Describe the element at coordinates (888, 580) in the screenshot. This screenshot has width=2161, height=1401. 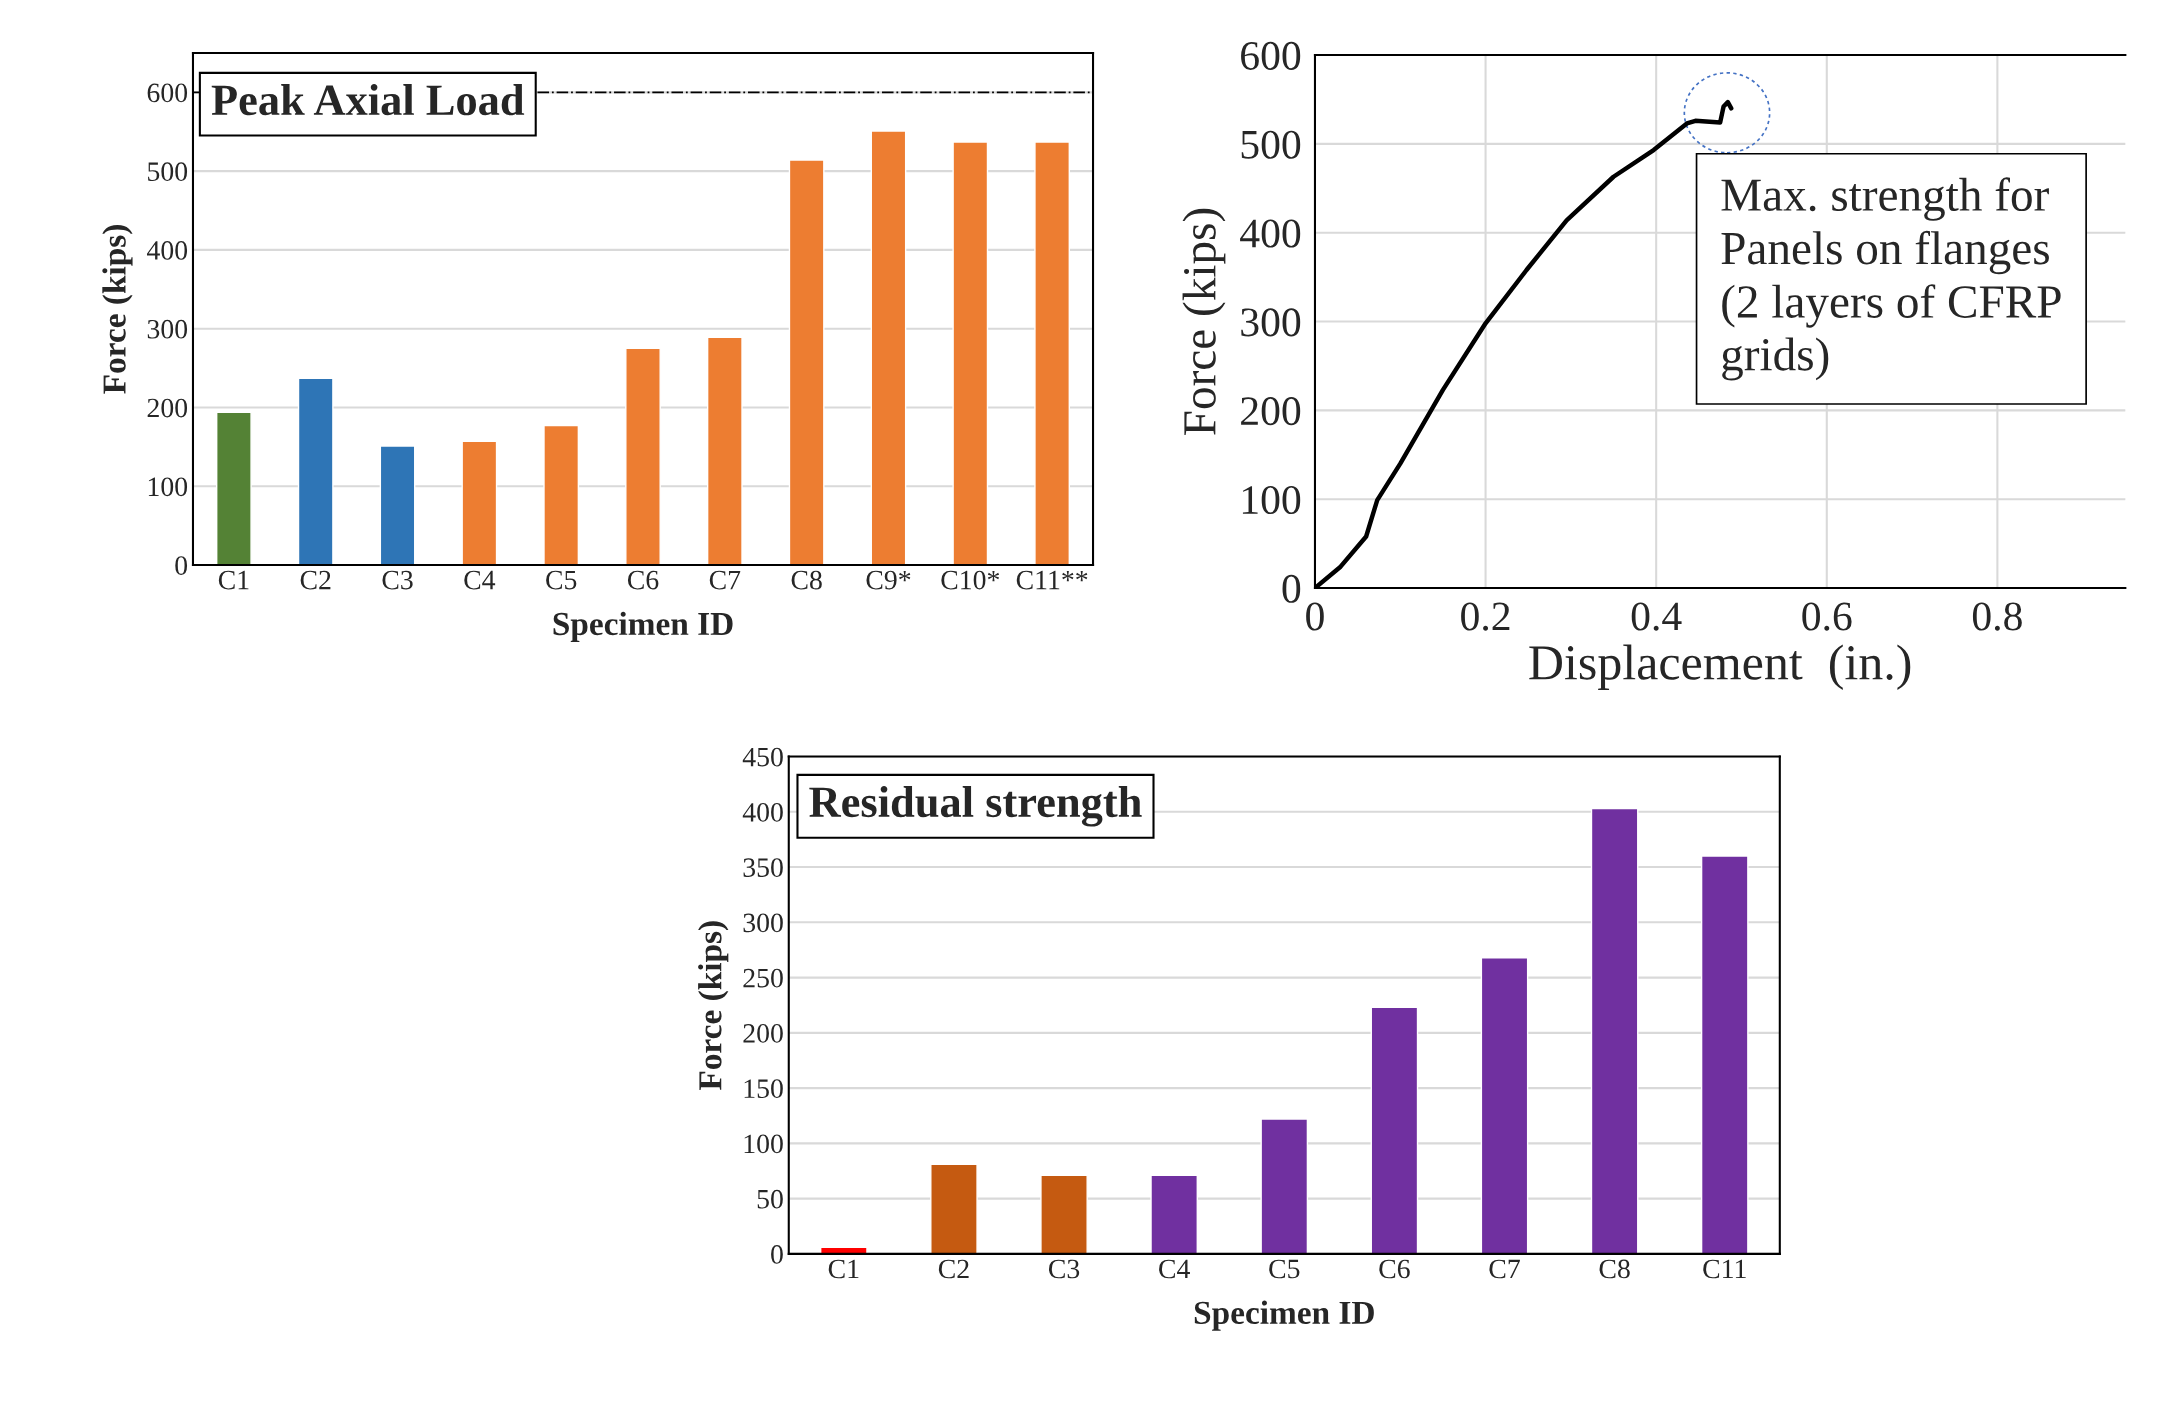
I see `x-tick-label: C9*` at that location.